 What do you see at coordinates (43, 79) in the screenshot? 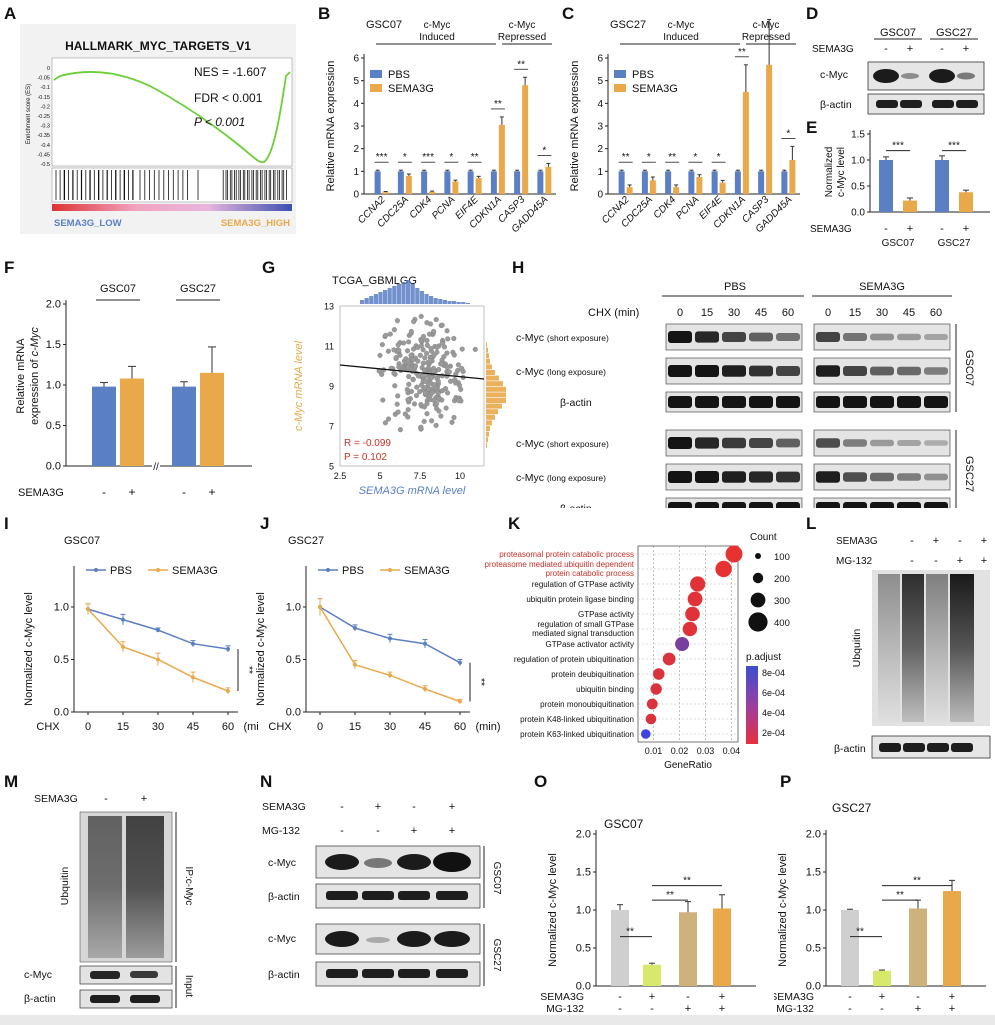
I see `gsea-ytick-label: -0.05` at bounding box center [43, 79].